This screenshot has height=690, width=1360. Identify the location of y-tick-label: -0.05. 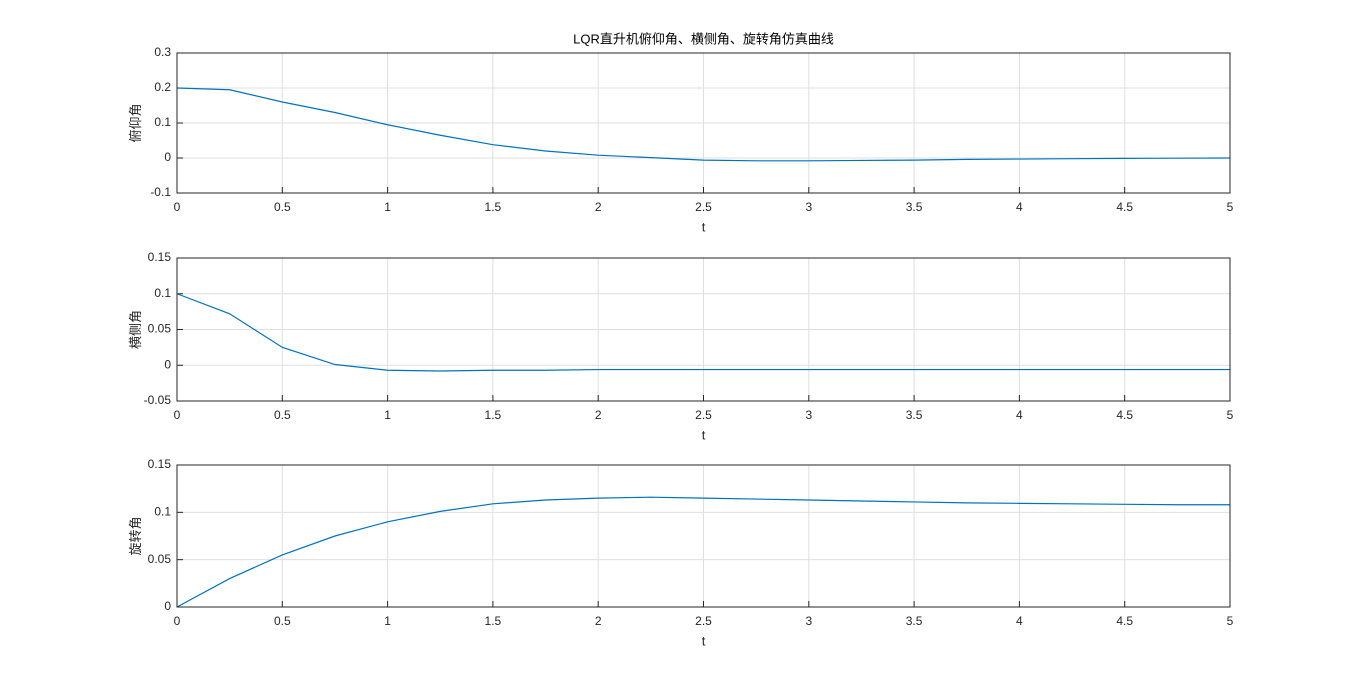
(158, 400).